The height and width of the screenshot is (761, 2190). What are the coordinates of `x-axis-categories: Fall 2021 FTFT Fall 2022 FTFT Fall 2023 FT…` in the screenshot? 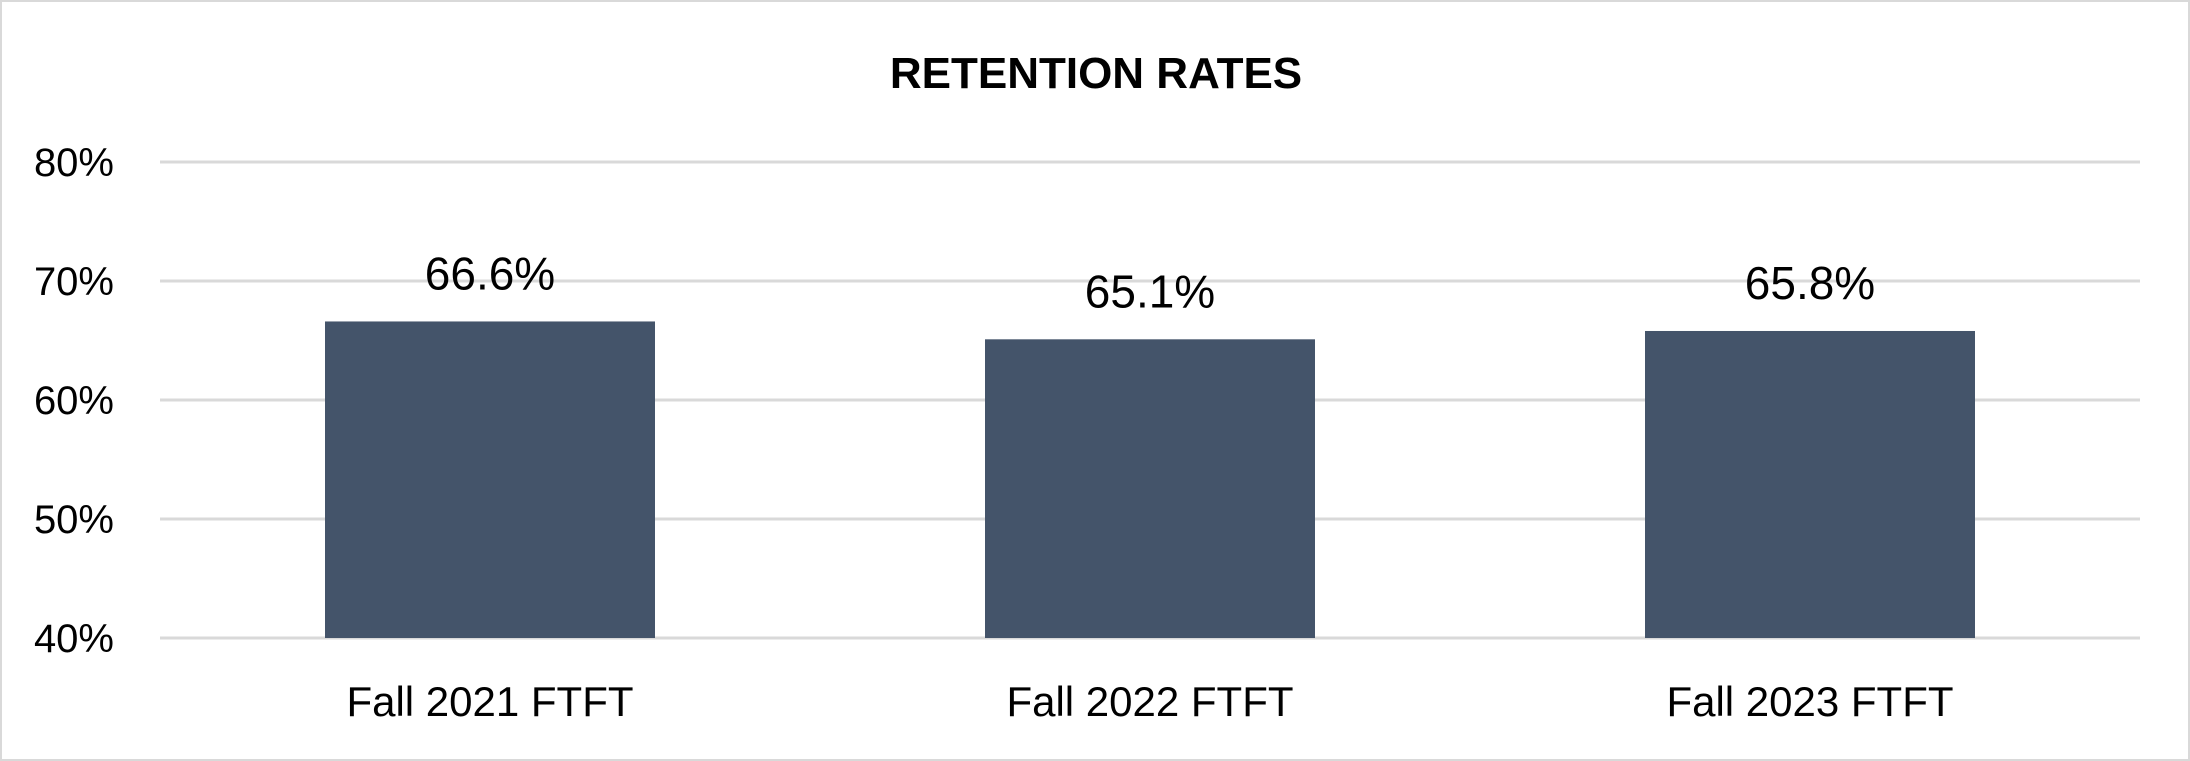 It's located at (1149, 701).